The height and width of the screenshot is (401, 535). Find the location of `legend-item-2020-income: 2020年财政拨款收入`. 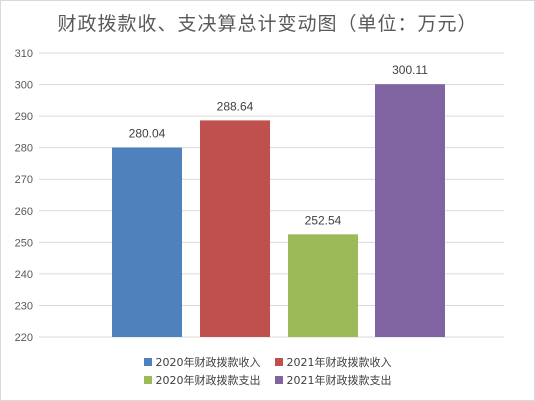

legend-item-2020-income: 2020年财政拨款收入 is located at coordinates (202, 362).